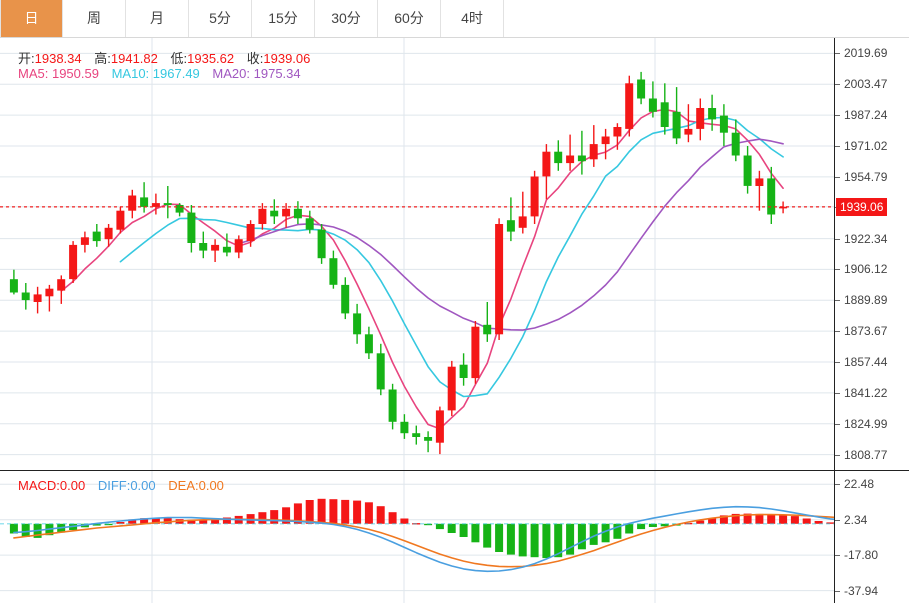 The height and width of the screenshot is (603, 909). I want to click on tab-bar-filler, so click(706, 18).